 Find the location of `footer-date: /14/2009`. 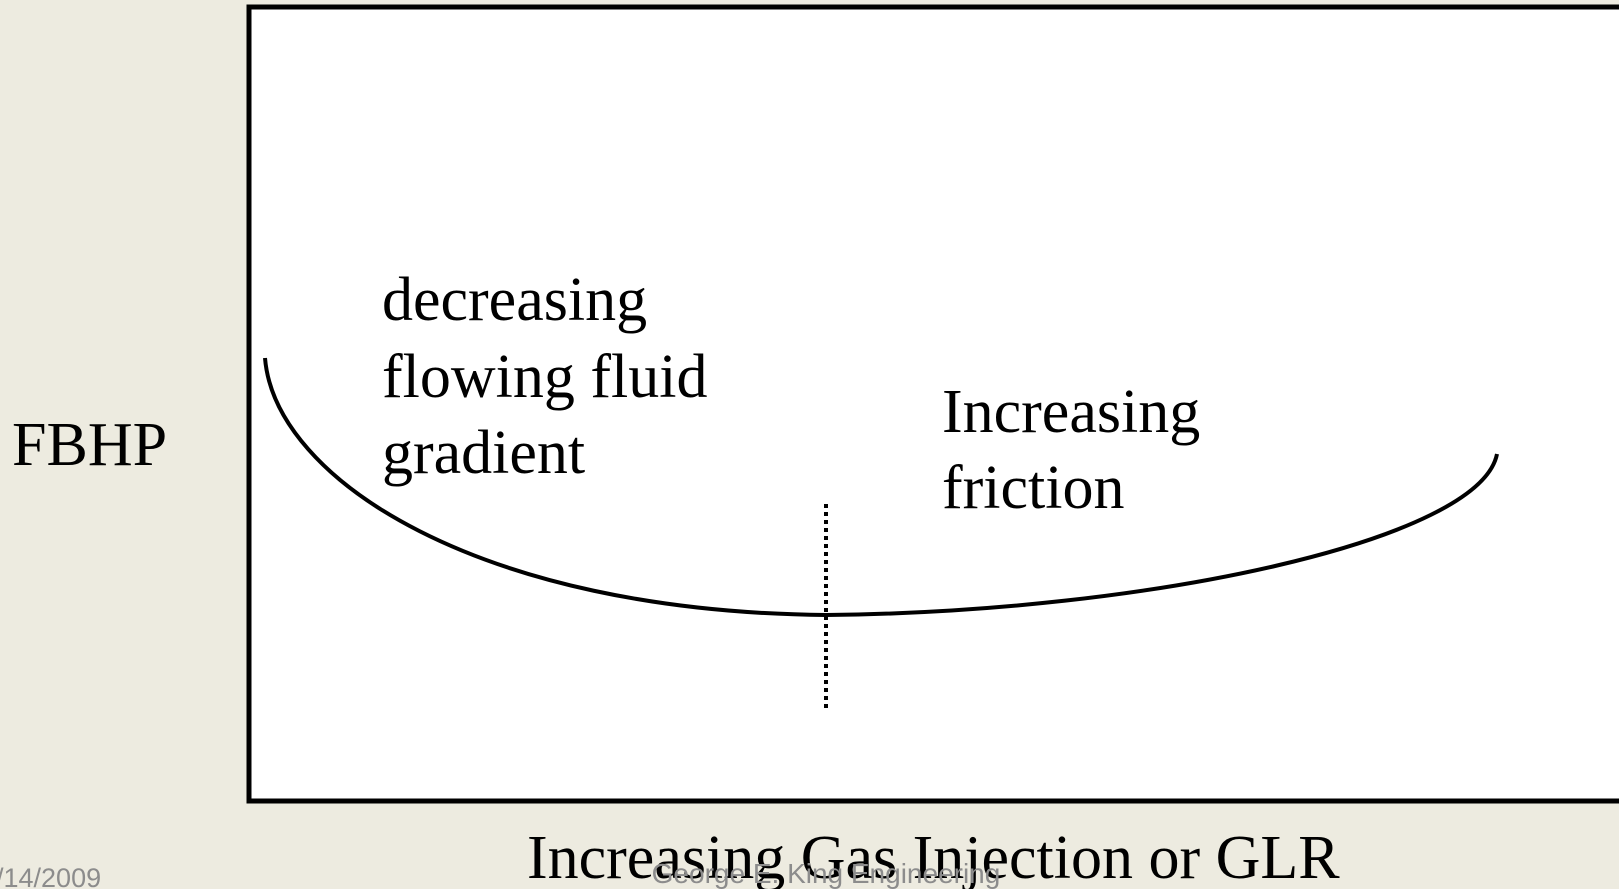

footer-date: /14/2009 is located at coordinates (50, 876).